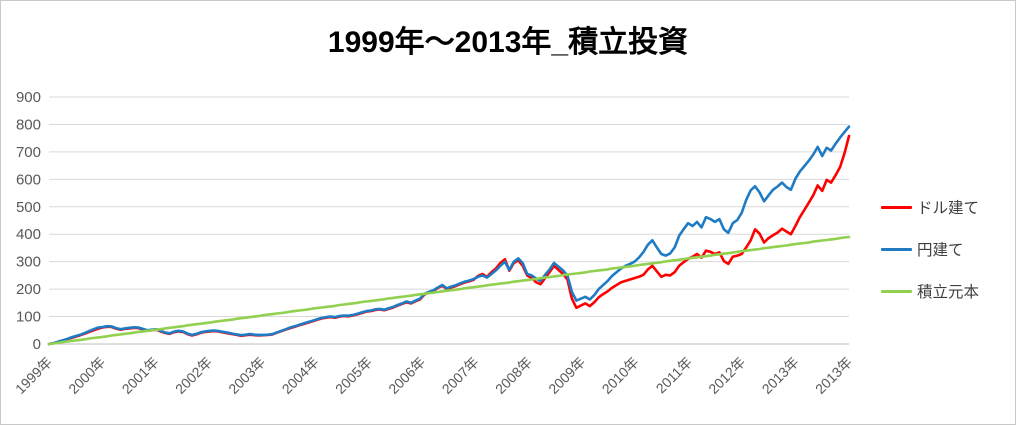 The width and height of the screenshot is (1024, 426). Describe the element at coordinates (28, 262) in the screenshot. I see `y-axis-tick-label: 300` at that location.